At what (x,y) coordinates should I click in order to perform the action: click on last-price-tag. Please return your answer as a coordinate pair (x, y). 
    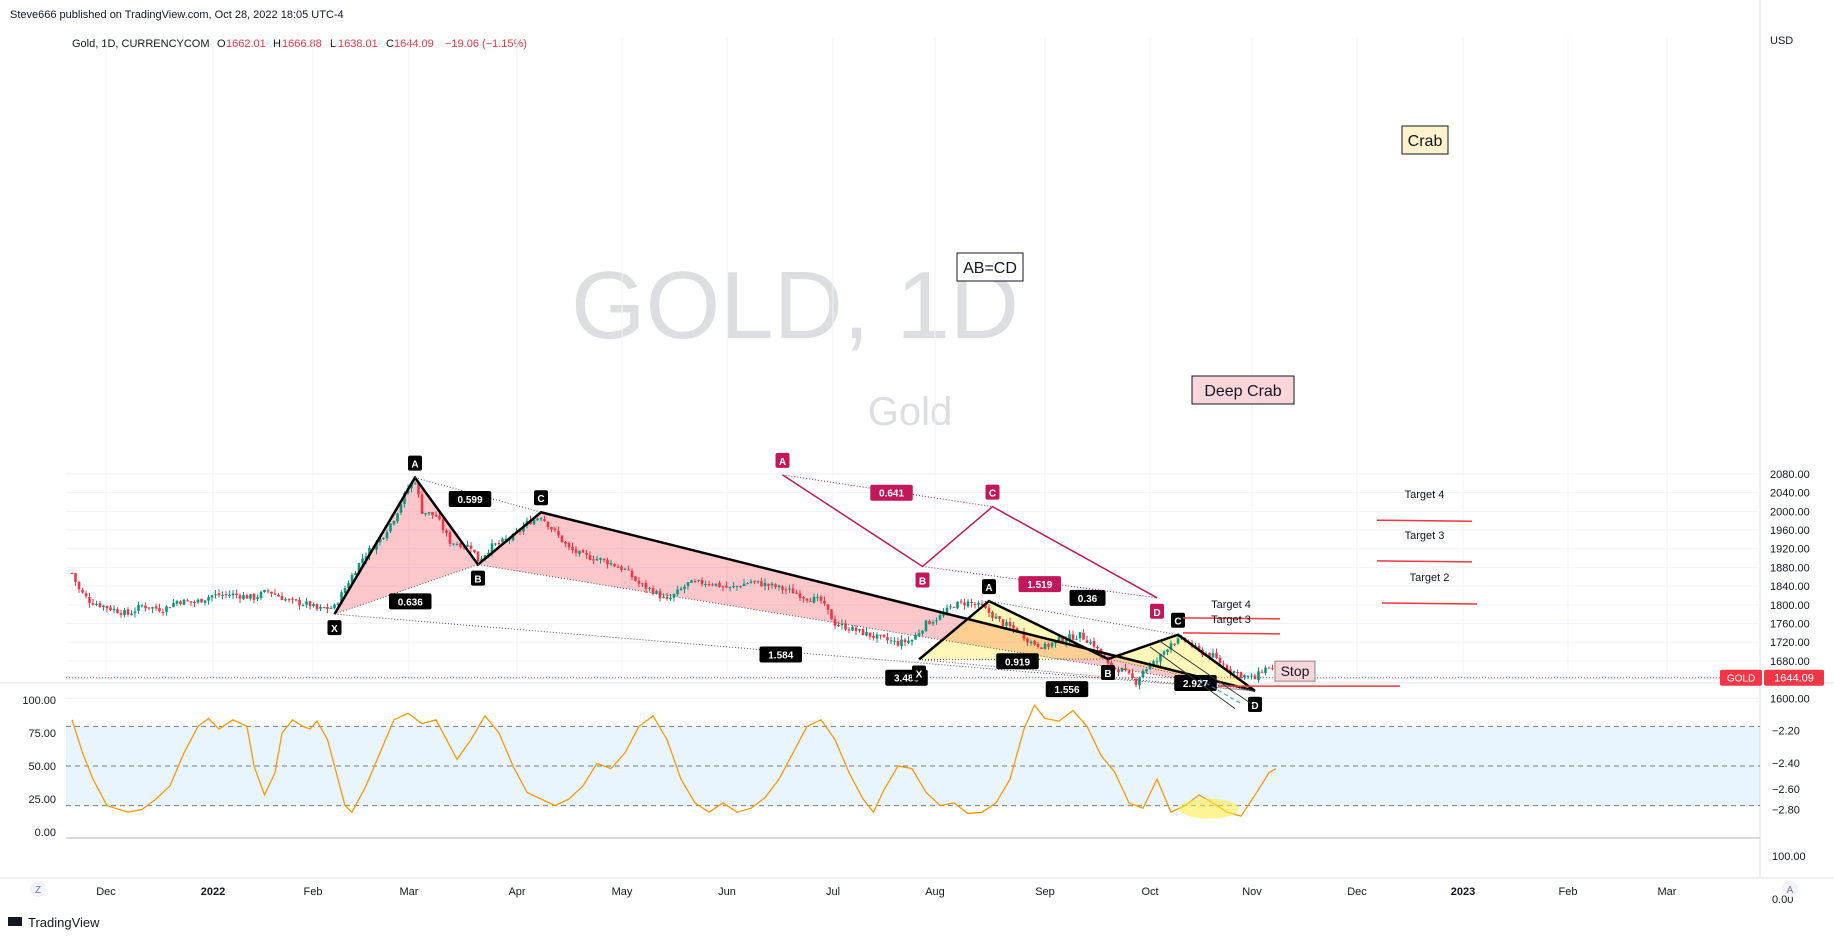
    Looking at the image, I should click on (1794, 677).